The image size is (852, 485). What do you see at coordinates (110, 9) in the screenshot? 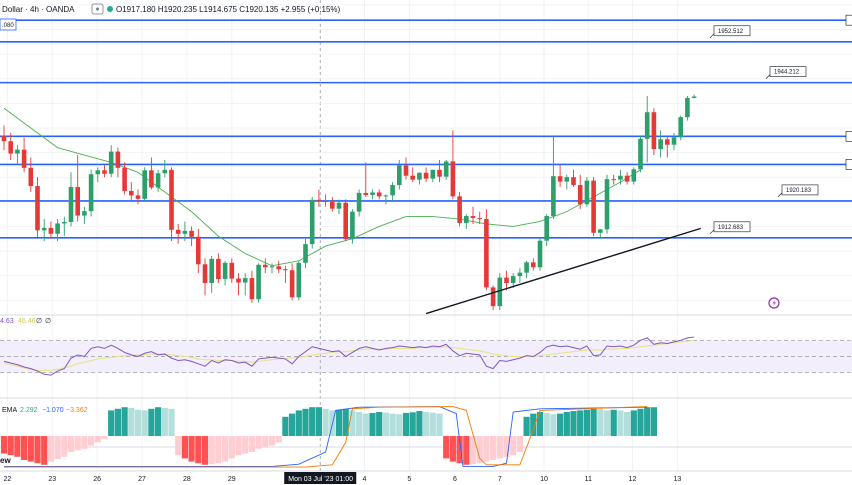
I see `live-dot-icon` at bounding box center [110, 9].